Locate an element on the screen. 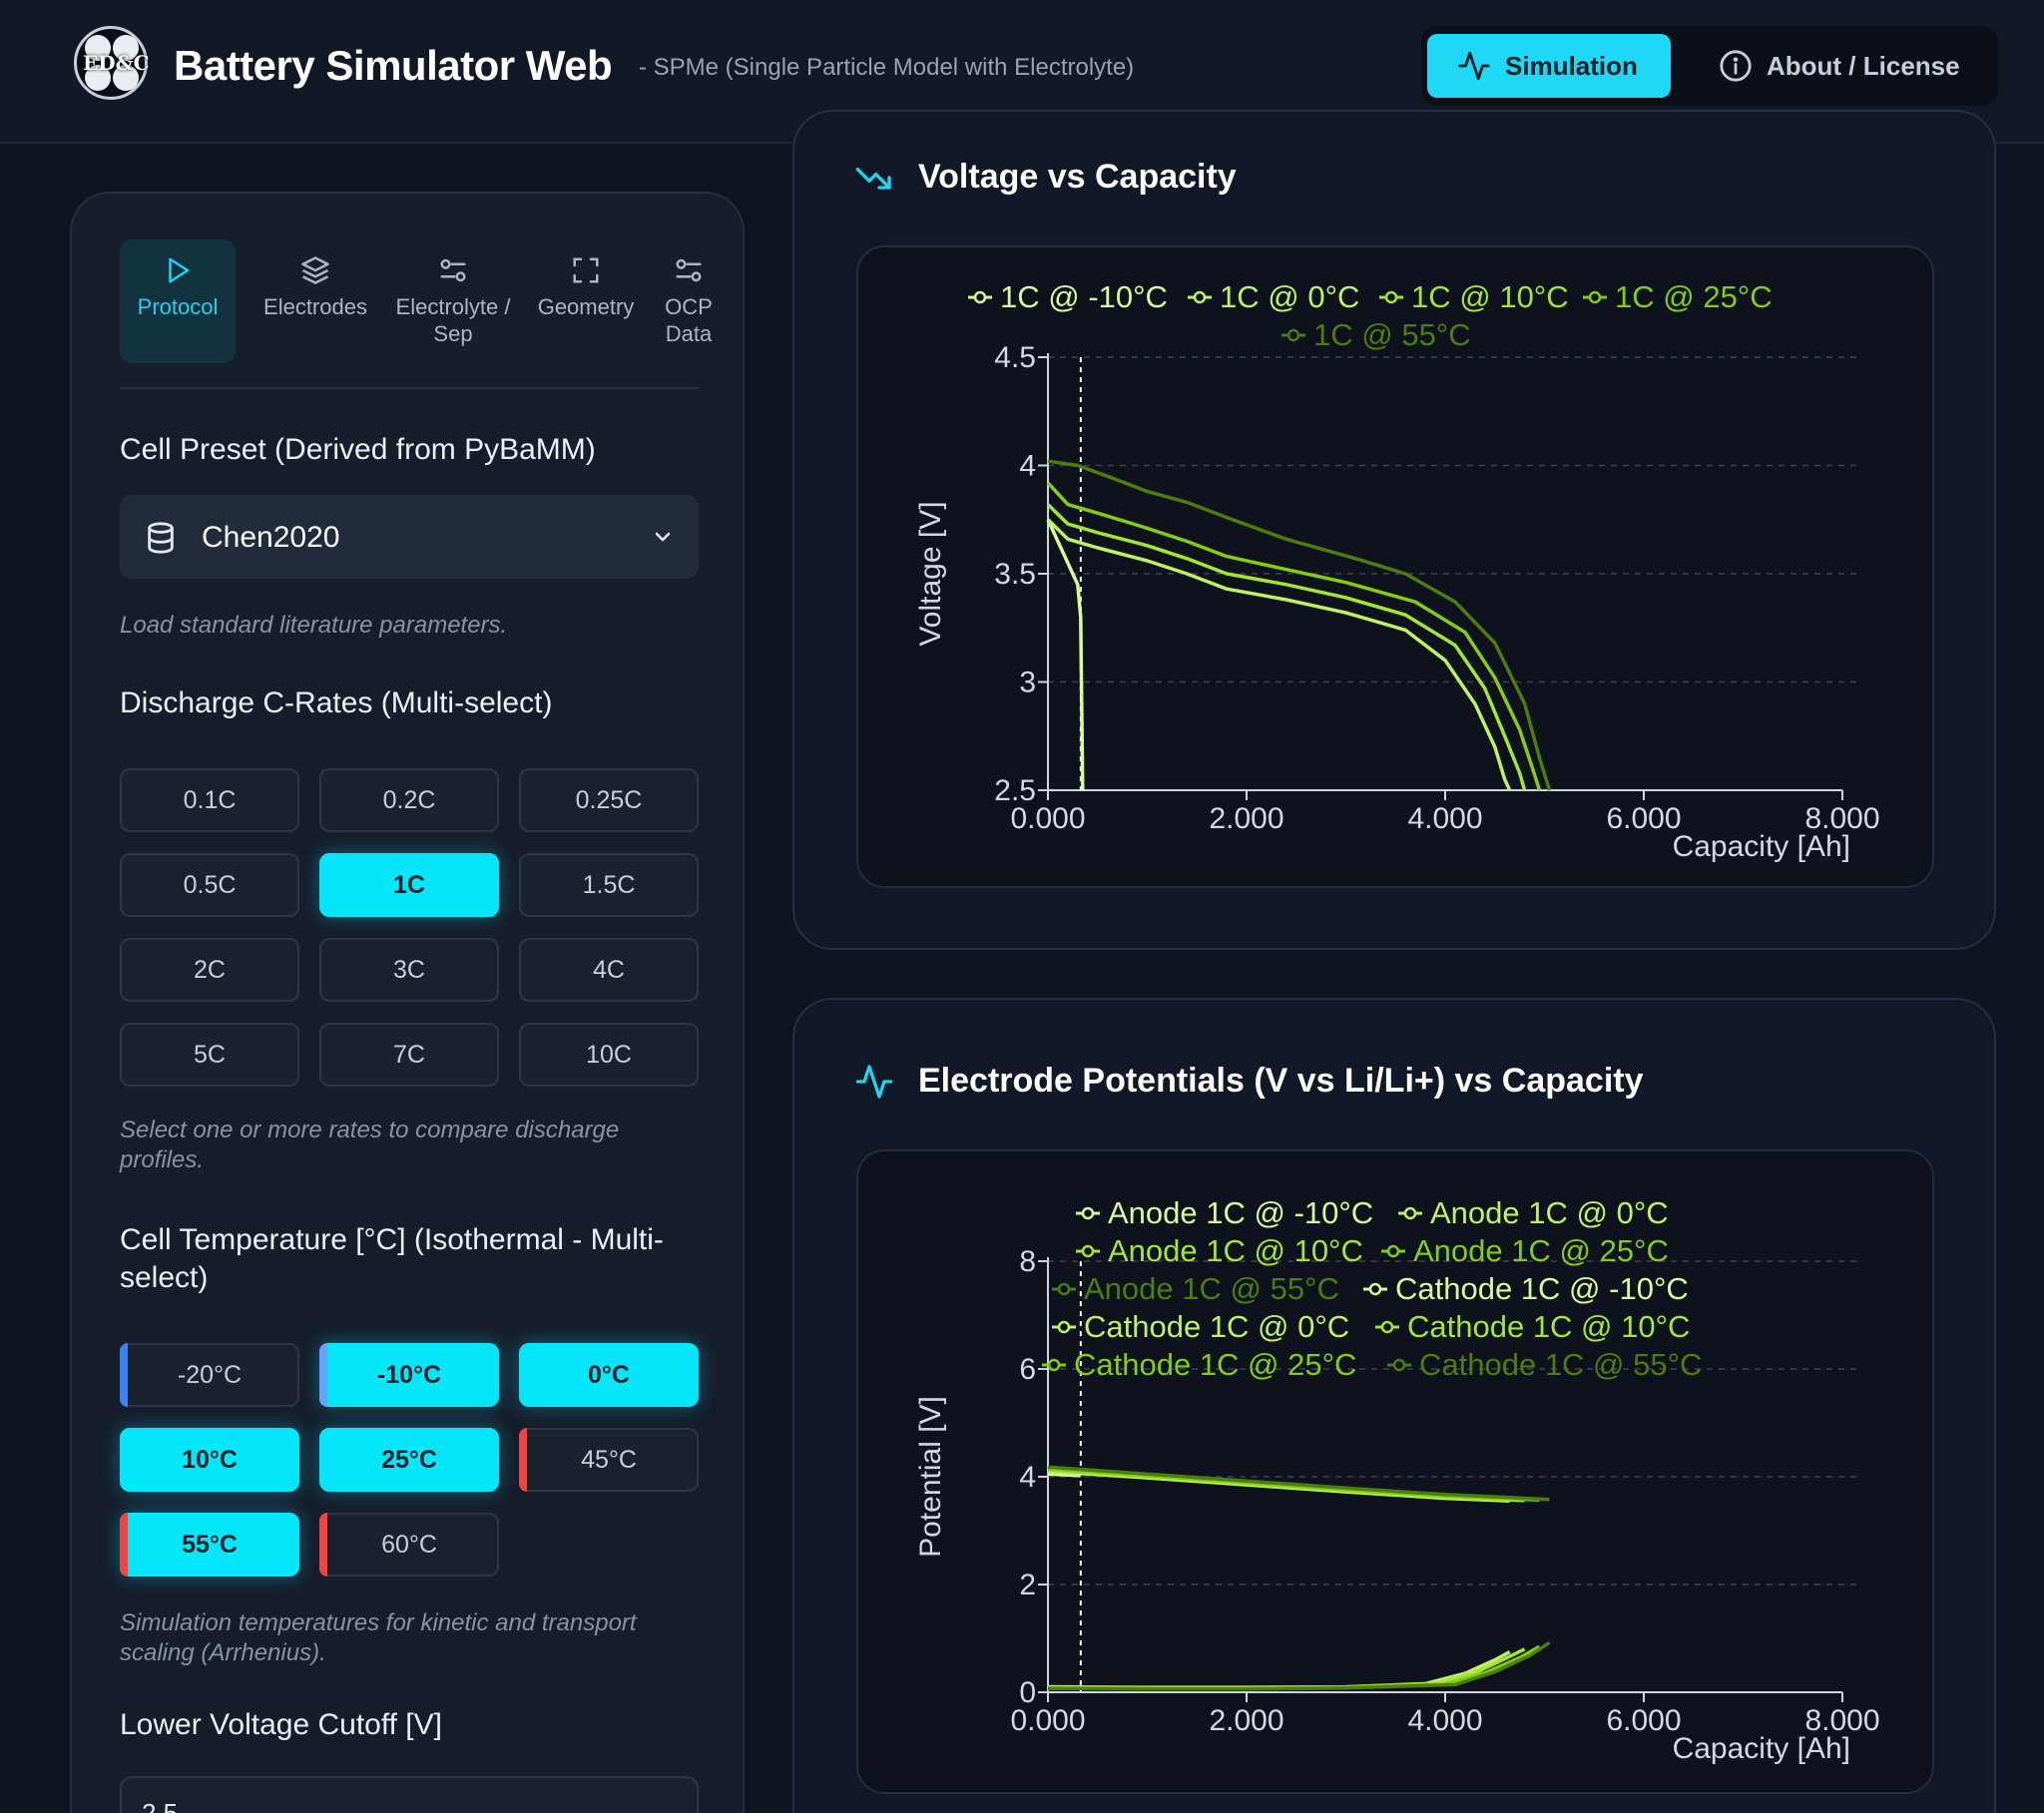 The width and height of the screenshot is (2044, 1813). tab-electrolyte: Electrolyte / Sep is located at coordinates (453, 301).